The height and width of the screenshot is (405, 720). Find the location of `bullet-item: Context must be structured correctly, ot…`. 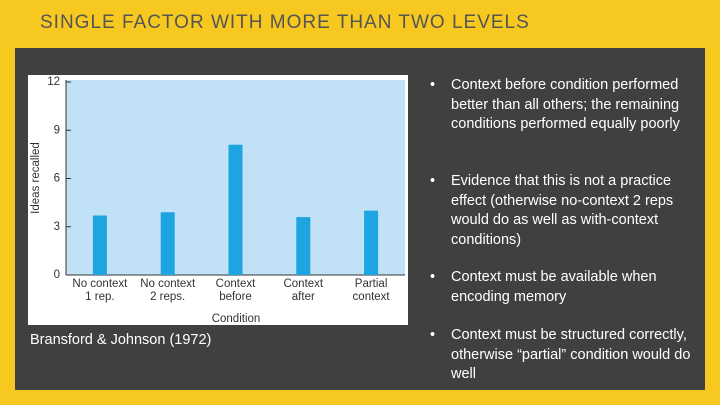

bullet-item: Context must be structured correctly, ot… is located at coordinates (566, 355).